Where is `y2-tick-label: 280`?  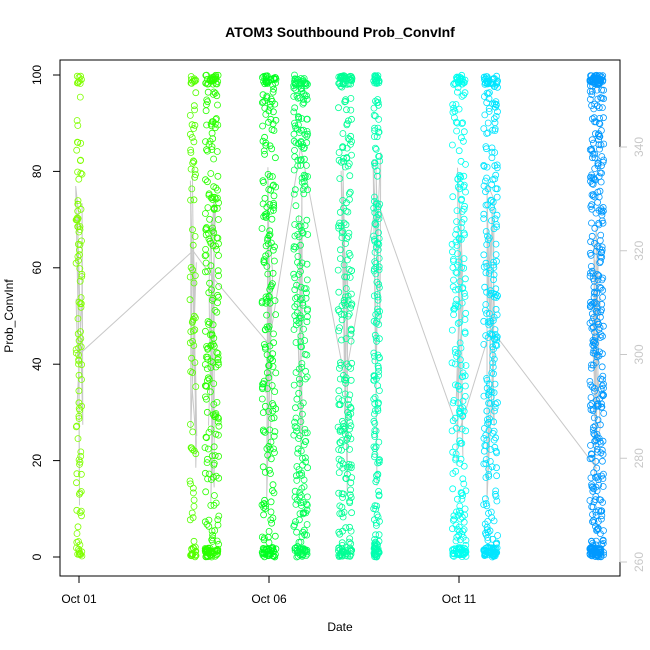 y2-tick-label: 280 is located at coordinates (639, 458).